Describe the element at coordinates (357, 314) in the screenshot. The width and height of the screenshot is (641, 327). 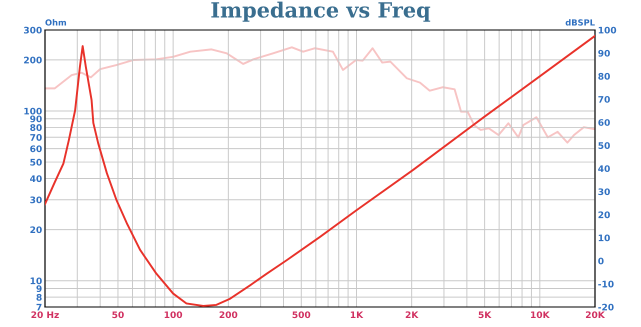
I see `x-tick-label: 1K` at that location.